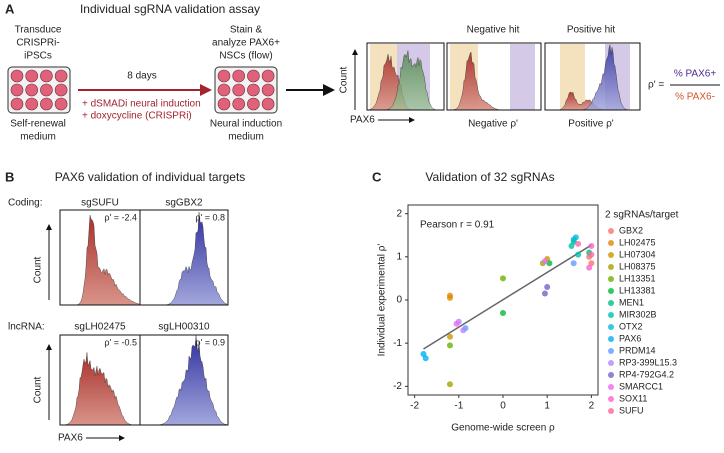 Image resolution: width=724 pixels, height=453 pixels. What do you see at coordinates (630, 338) in the screenshot?
I see `legend-label: PAX6` at bounding box center [630, 338].